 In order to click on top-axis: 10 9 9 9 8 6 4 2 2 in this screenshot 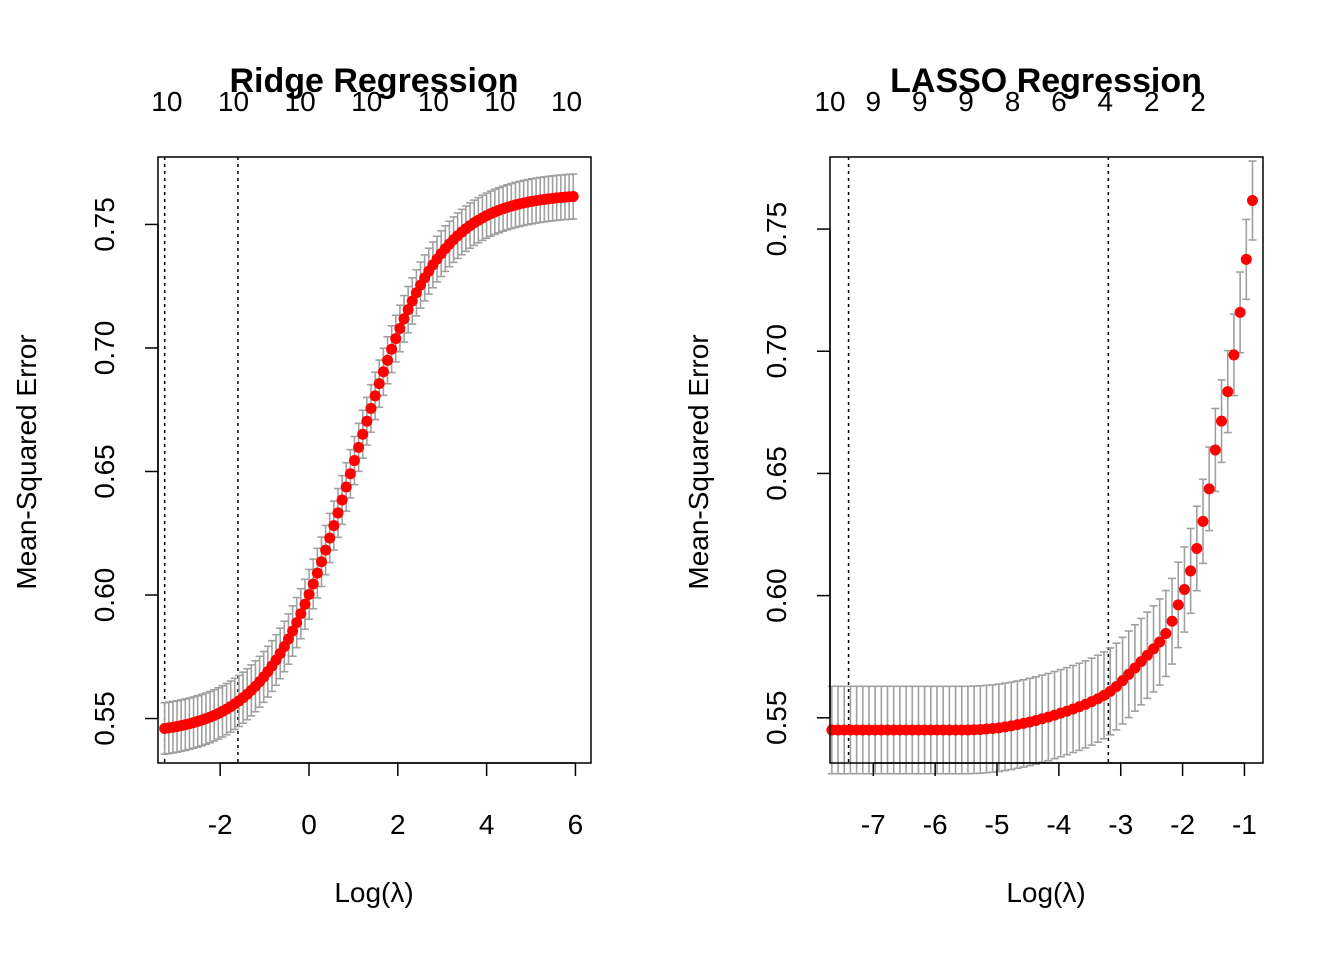, I will do `click(1009, 101)`.